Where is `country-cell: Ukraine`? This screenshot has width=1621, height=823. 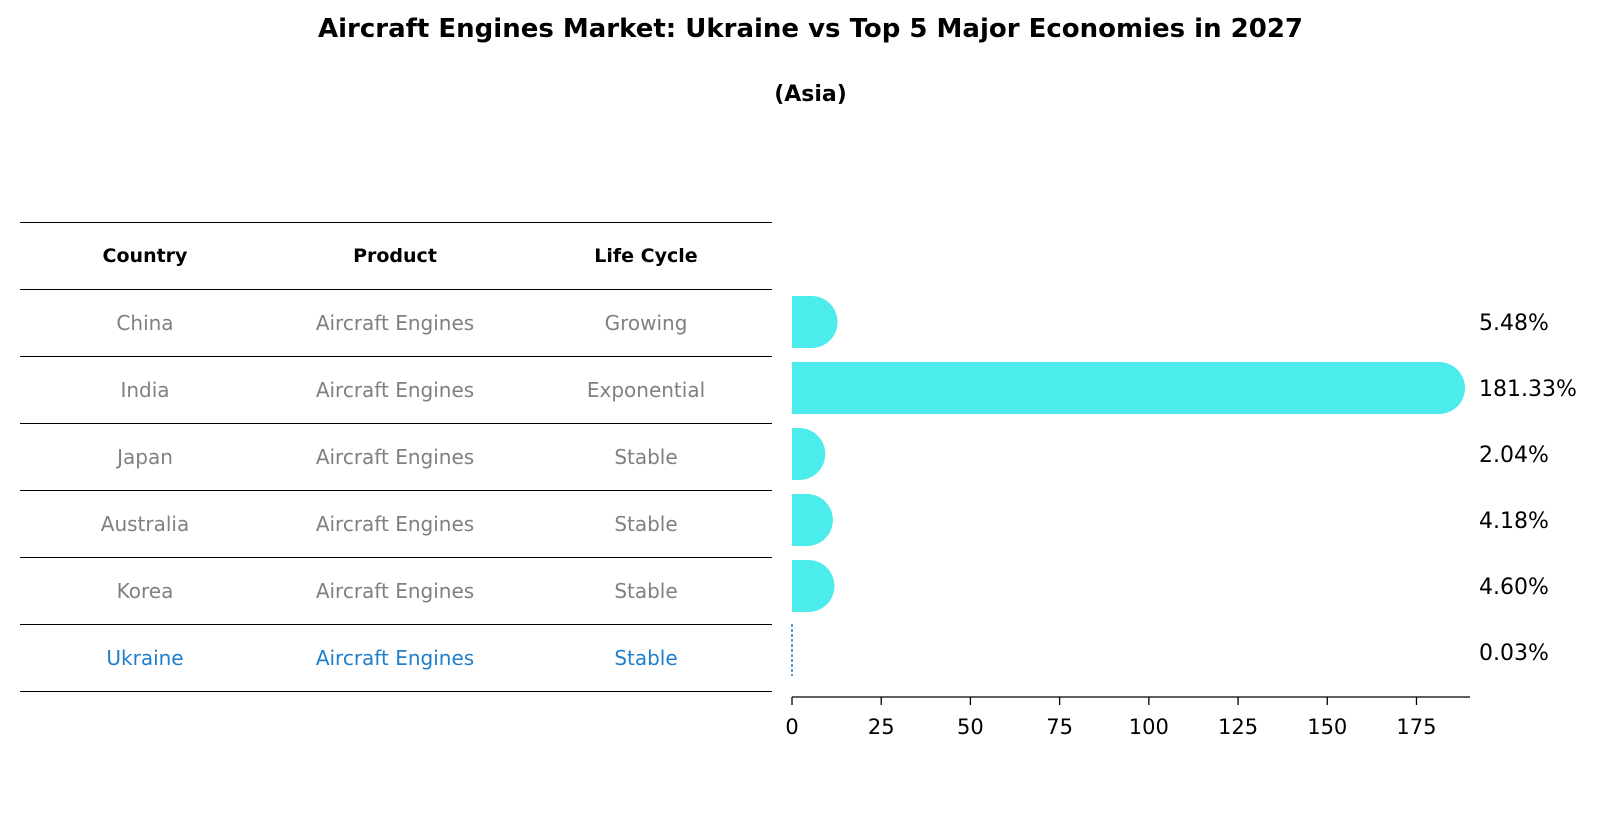
country-cell: Ukraine is located at coordinates (145, 658).